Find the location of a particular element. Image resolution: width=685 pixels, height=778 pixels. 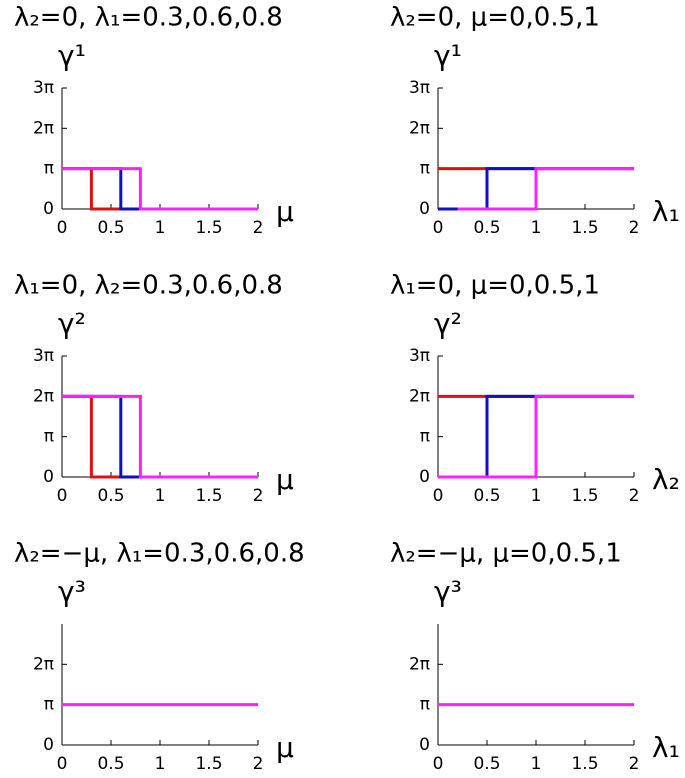

panel-title: λ₂=−μ, λ₁=0.3,0.6,0.8 is located at coordinates (159, 554).